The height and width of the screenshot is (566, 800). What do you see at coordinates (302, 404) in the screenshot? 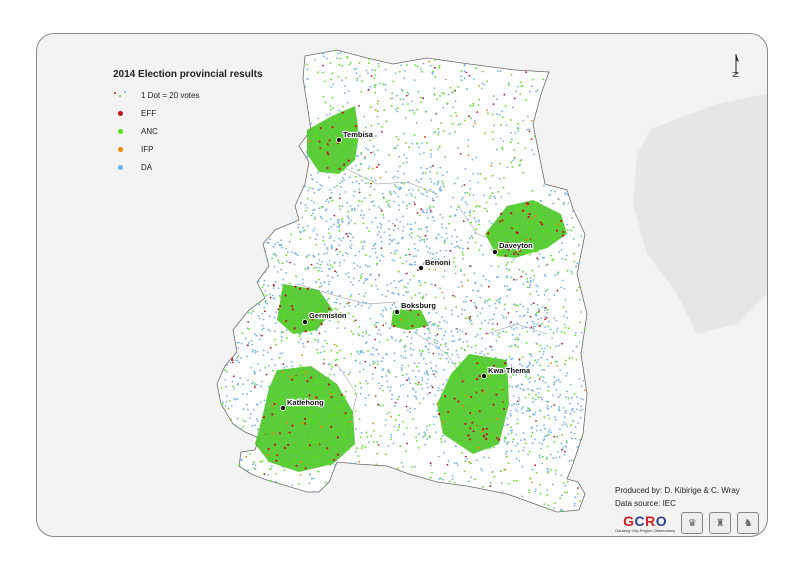
I see `town-katlehong: Katlehong` at bounding box center [302, 404].